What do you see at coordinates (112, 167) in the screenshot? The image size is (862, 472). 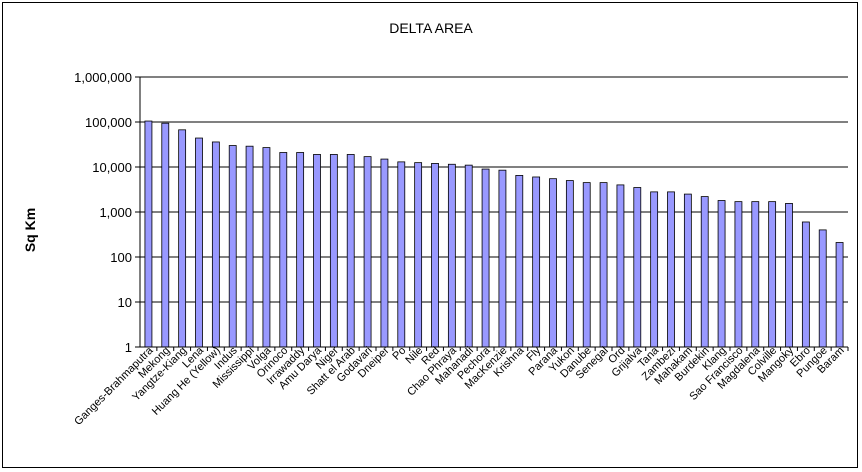 I see `y-tick-label: 10,000` at bounding box center [112, 167].